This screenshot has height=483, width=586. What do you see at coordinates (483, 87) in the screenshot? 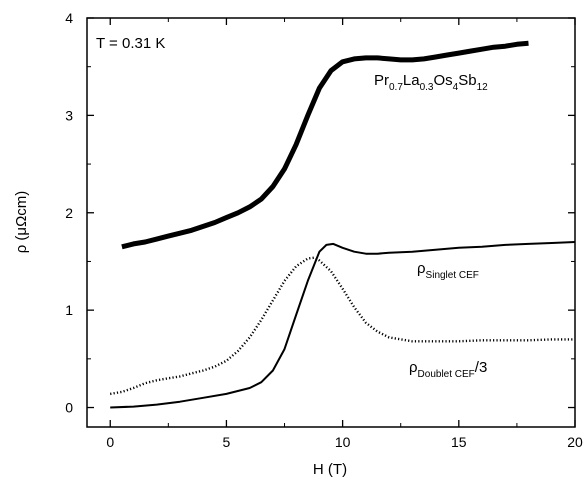
I see `compound-sb-sub: 12` at bounding box center [483, 87].